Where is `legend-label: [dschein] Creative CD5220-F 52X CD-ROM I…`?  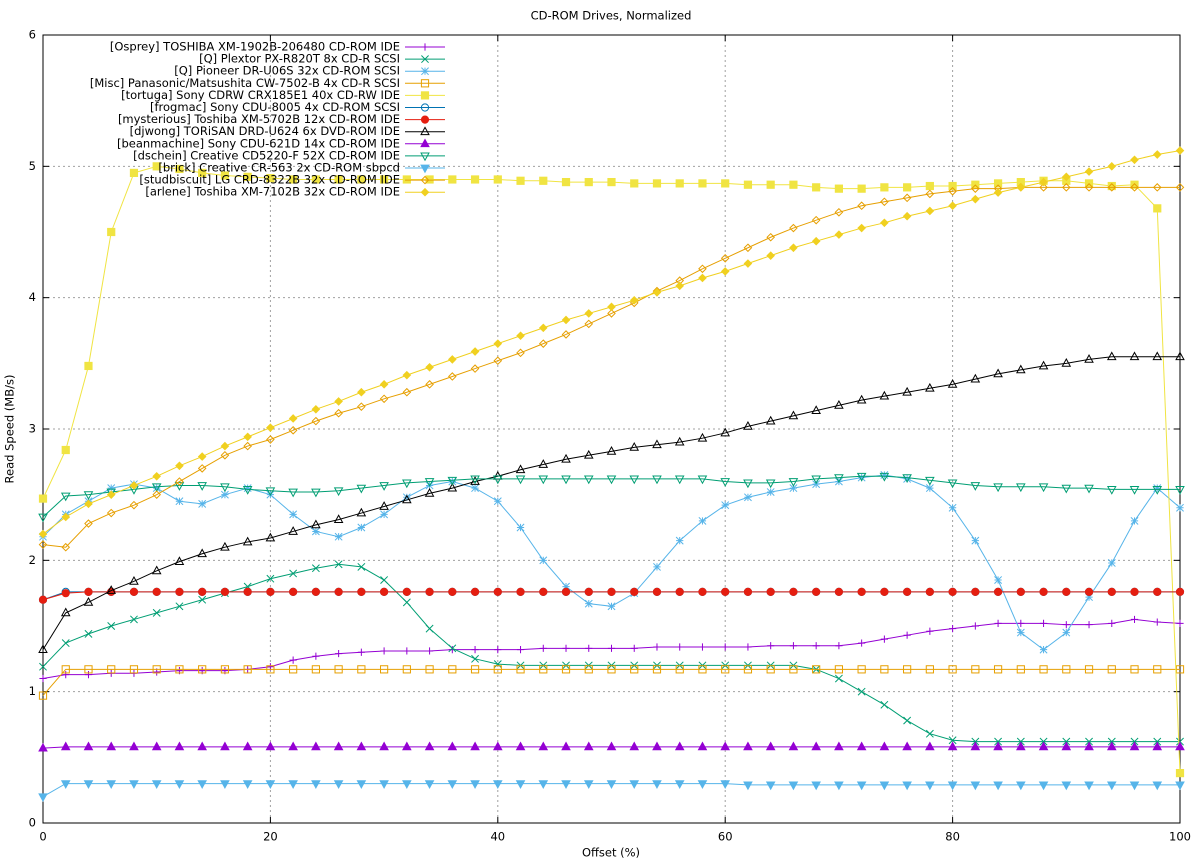
legend-label: [dschein] Creative CD5220-F 52X CD-ROM I… is located at coordinates (266, 155).